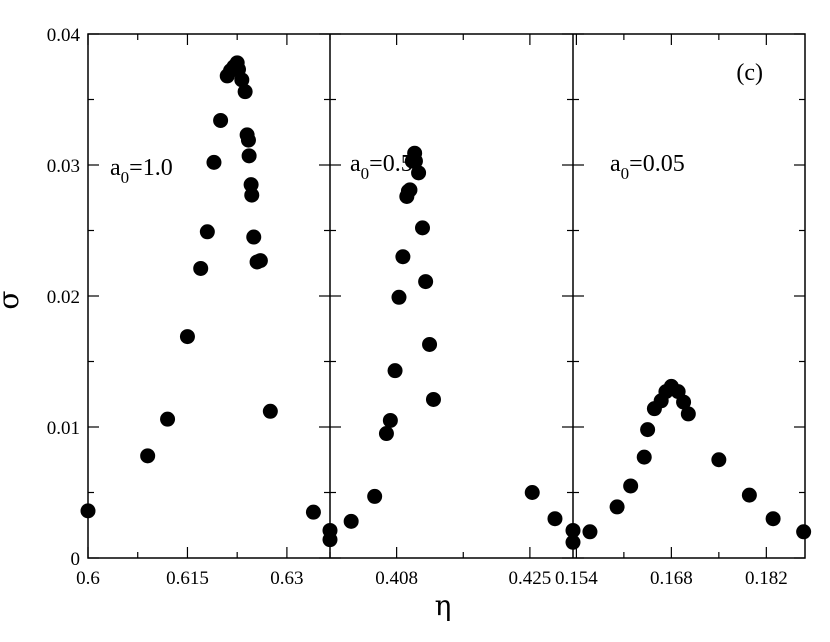 Image resolution: width=830 pixels, height=642 pixels. What do you see at coordinates (396, 578) in the screenshot?
I see `x-tick-label: 0.408` at bounding box center [396, 578].